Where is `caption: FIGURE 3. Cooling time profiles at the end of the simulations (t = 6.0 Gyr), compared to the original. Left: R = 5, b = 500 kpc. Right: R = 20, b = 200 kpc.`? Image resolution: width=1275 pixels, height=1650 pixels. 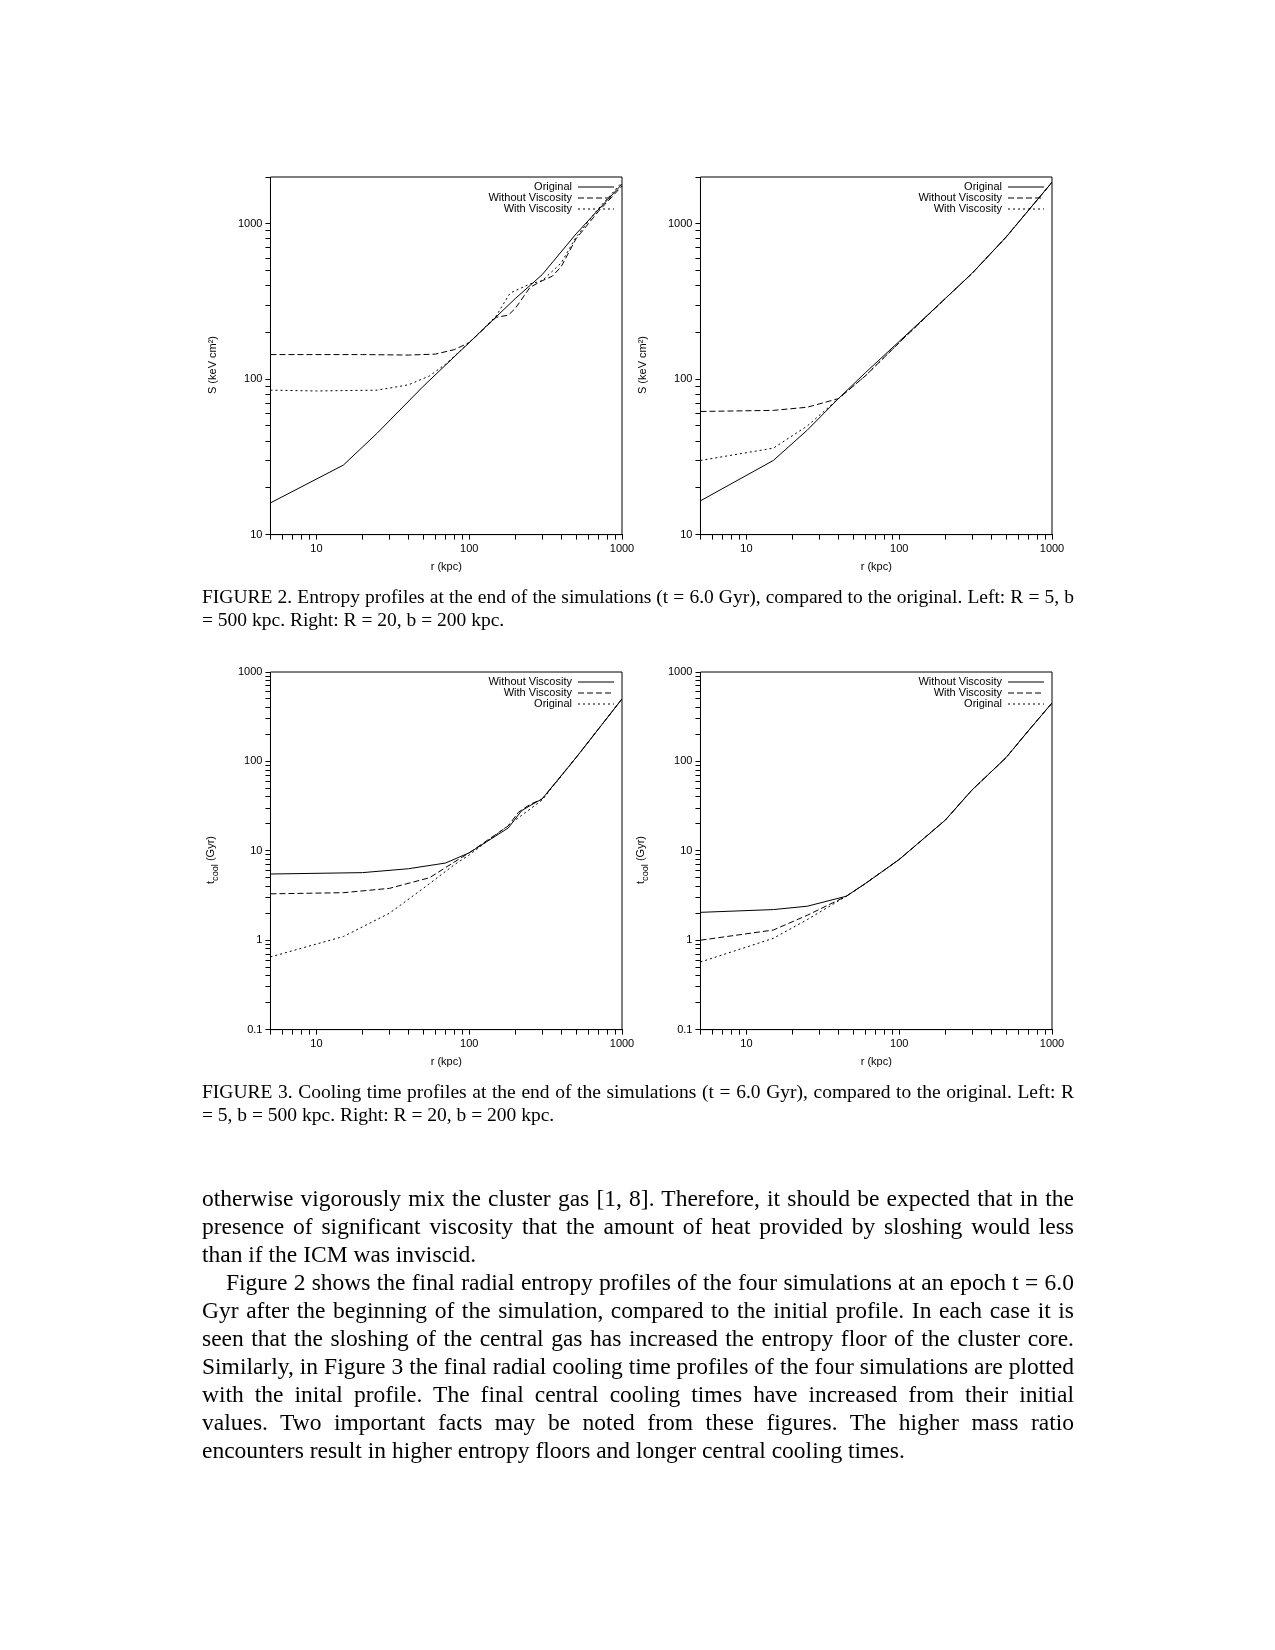 caption: FIGURE 3. Cooling time profiles at the end of the simulations (t = 6.0 Gyr), compared to the original. Left: R = 5, b = 500 kpc. Right: R = 20, b = 200 kpc. is located at coordinates (638, 1103).